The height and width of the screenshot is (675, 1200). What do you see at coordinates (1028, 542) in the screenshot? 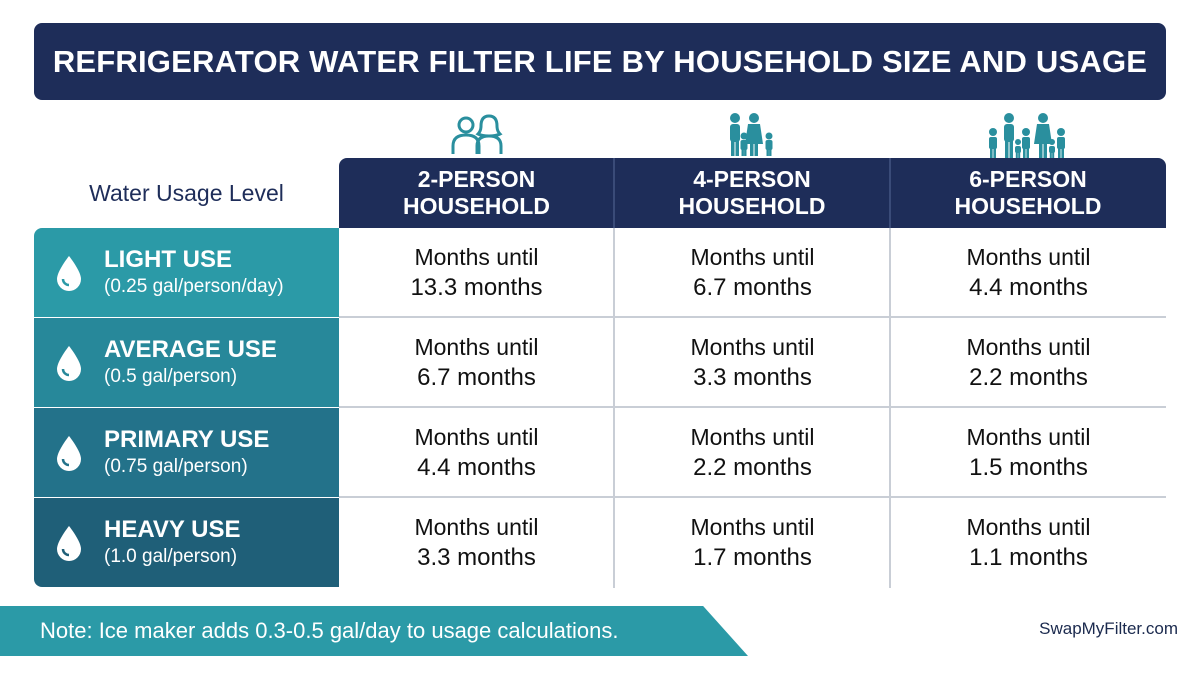
I see `table-cell: Months until 1.1 months` at bounding box center [1028, 542].